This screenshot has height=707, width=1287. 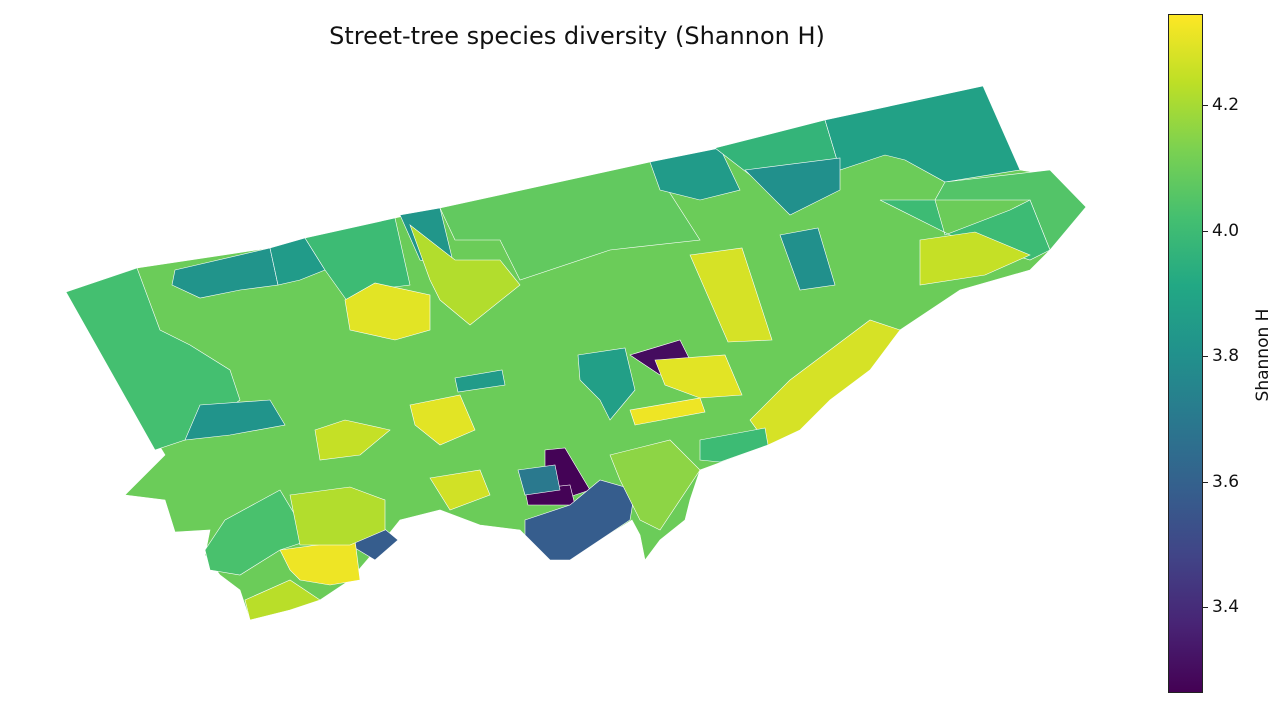 What do you see at coordinates (1226, 356) in the screenshot?
I see `colorbar-tick-label: 3.8` at bounding box center [1226, 356].